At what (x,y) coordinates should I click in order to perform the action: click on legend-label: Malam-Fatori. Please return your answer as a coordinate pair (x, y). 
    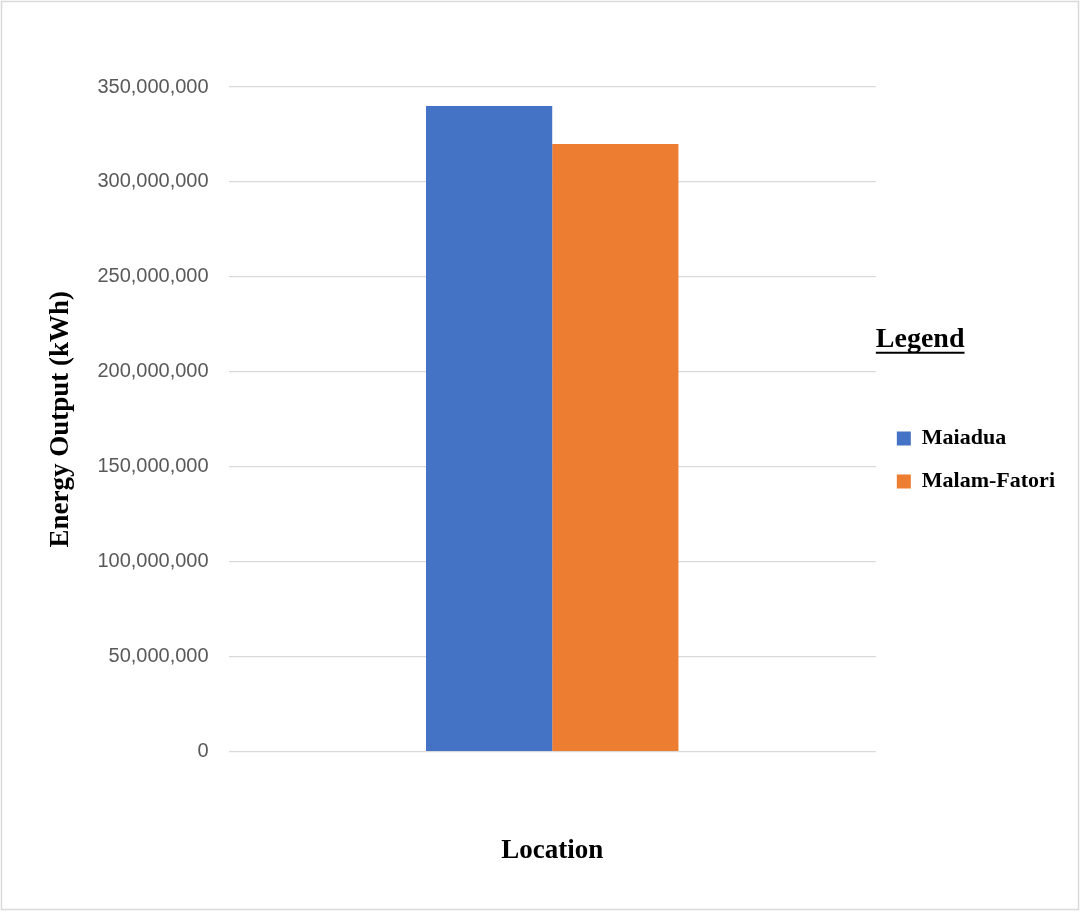
    Looking at the image, I should click on (988, 480).